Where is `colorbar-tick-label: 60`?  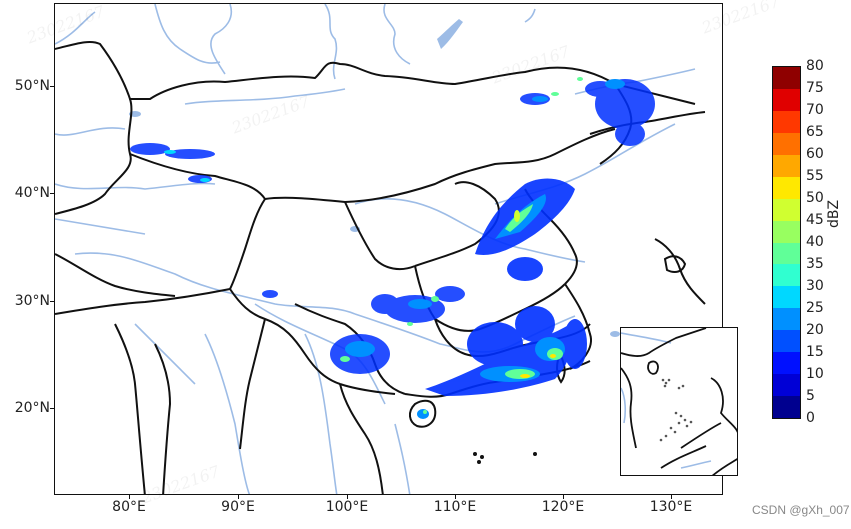
colorbar-tick-label: 60 is located at coordinates (815, 154).